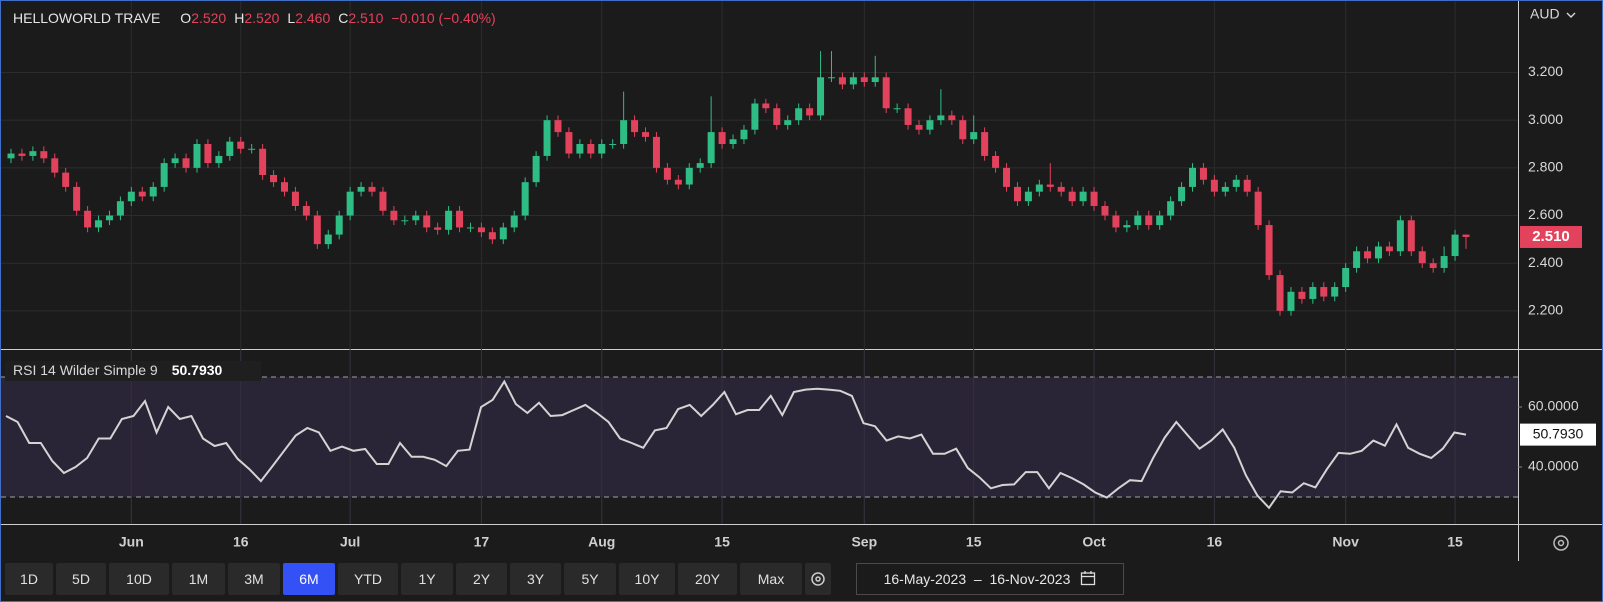 The height and width of the screenshot is (602, 1603). What do you see at coordinates (1545, 262) in the screenshot?
I see `y-tick-label: 2.400` at bounding box center [1545, 262].